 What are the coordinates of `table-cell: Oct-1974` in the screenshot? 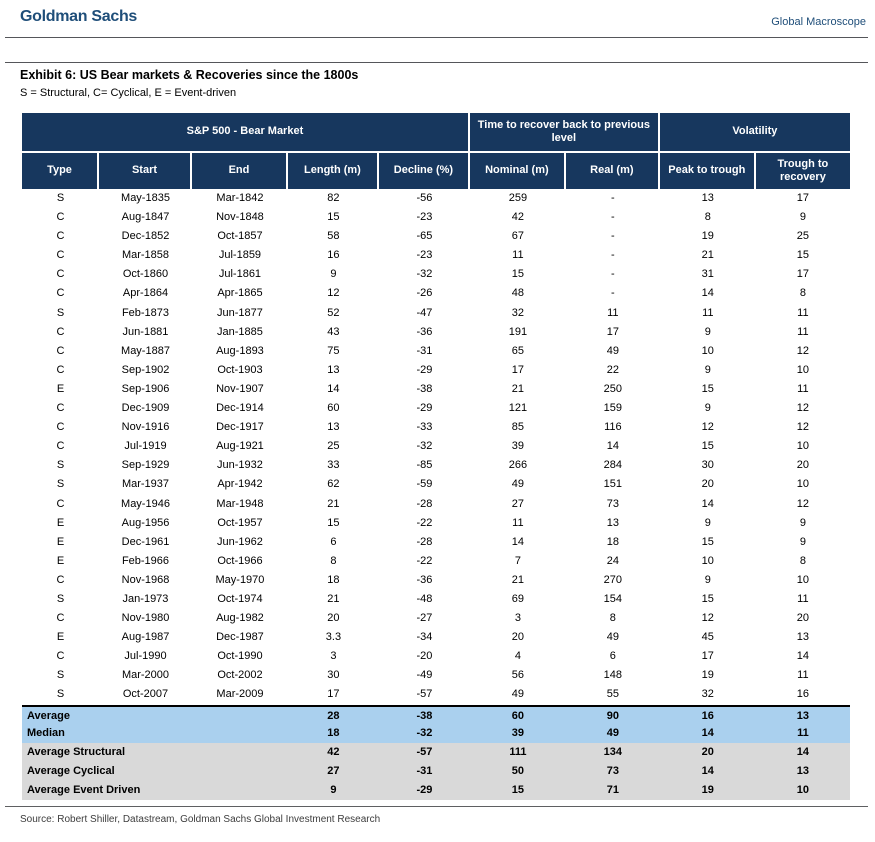 It's located at (240, 598).